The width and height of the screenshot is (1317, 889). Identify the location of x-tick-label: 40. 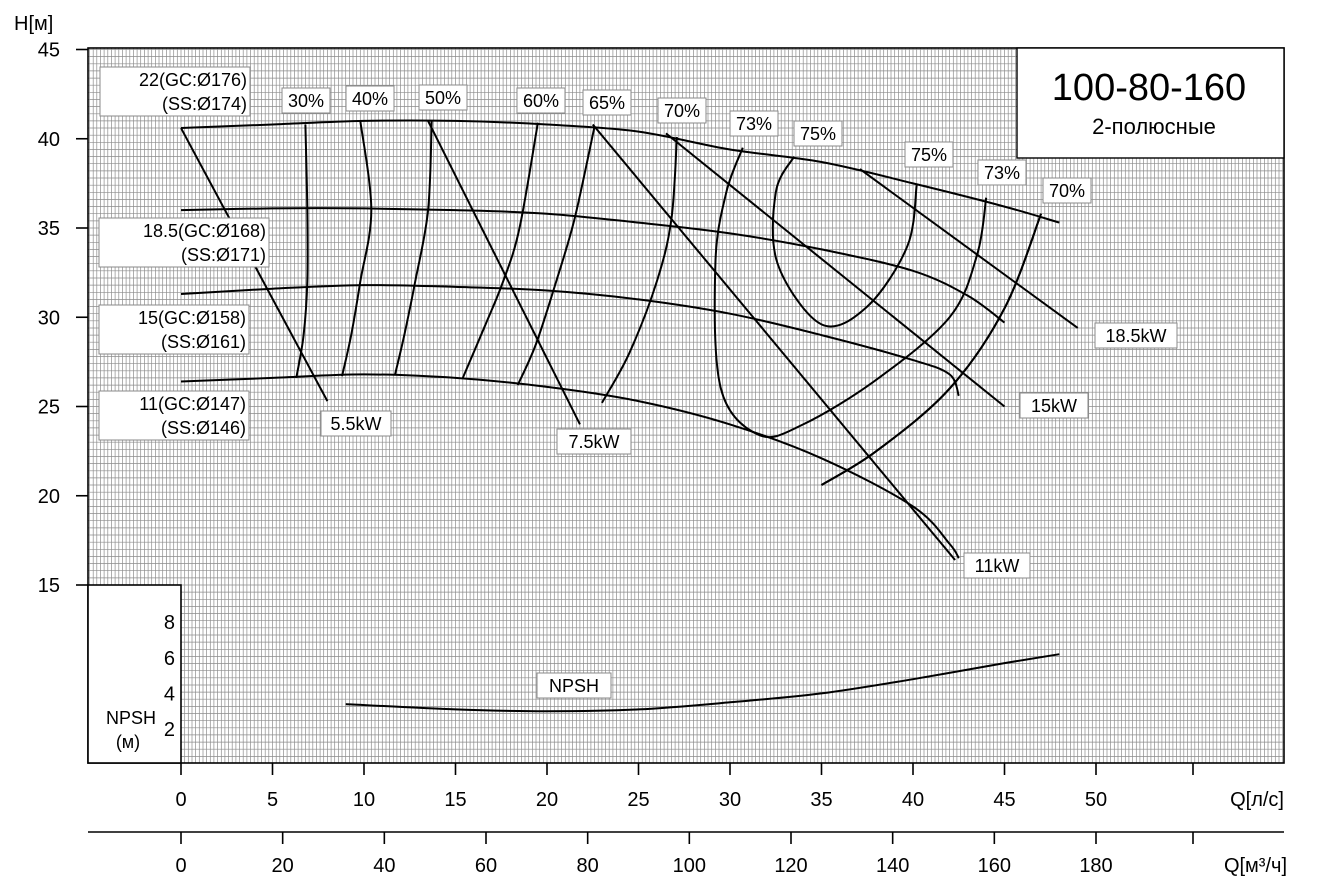
(913, 800).